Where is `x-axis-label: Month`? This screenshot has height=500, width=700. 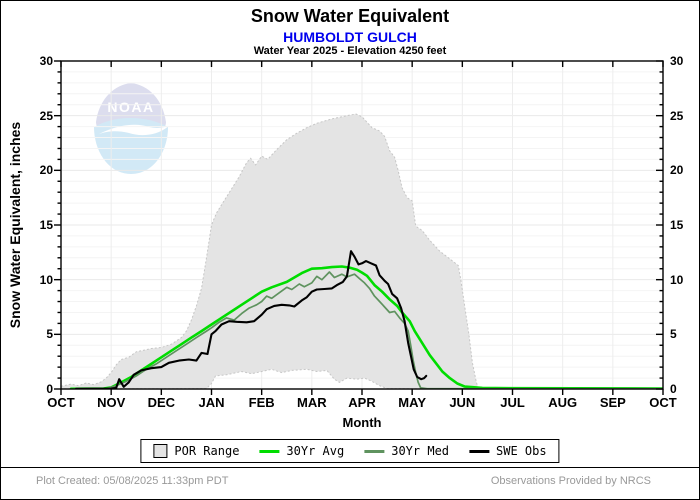
x-axis-label: Month is located at coordinates (362, 422).